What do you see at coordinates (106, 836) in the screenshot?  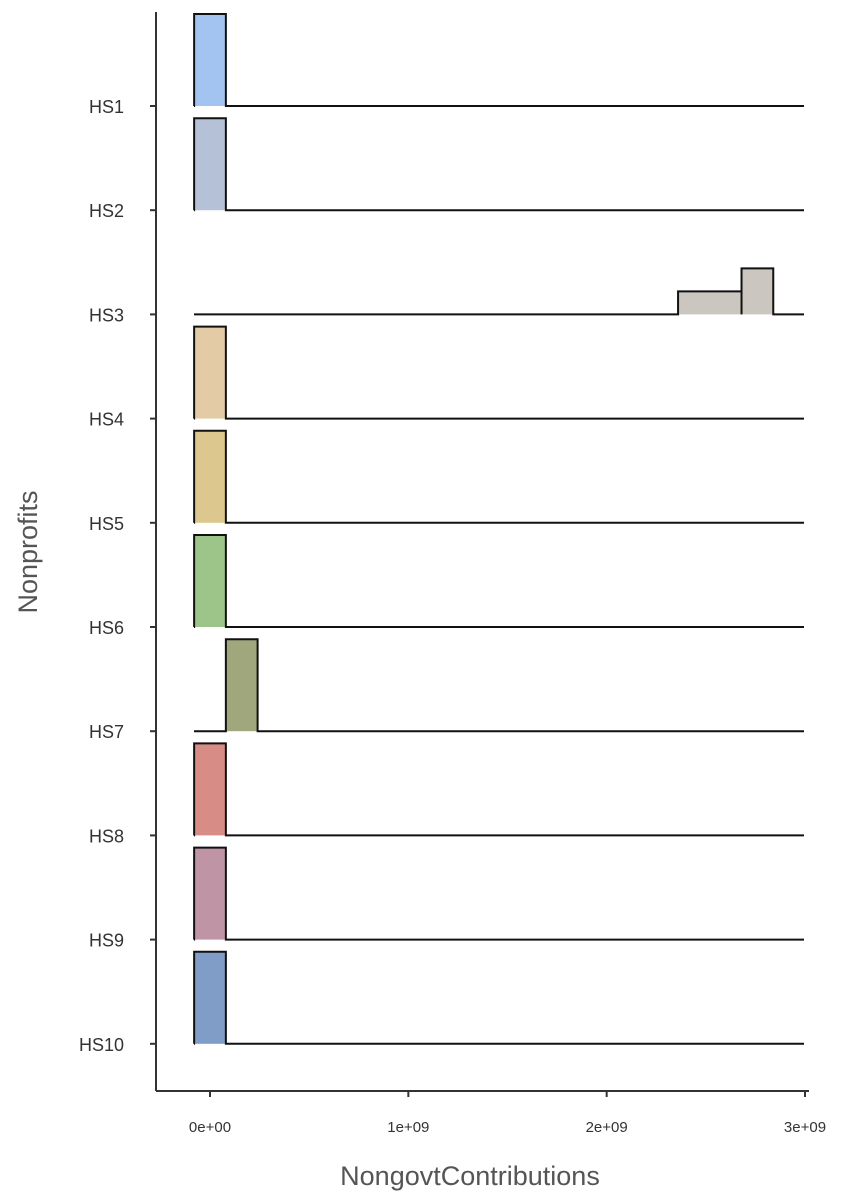 I see `y-tick-label: HS8` at bounding box center [106, 836].